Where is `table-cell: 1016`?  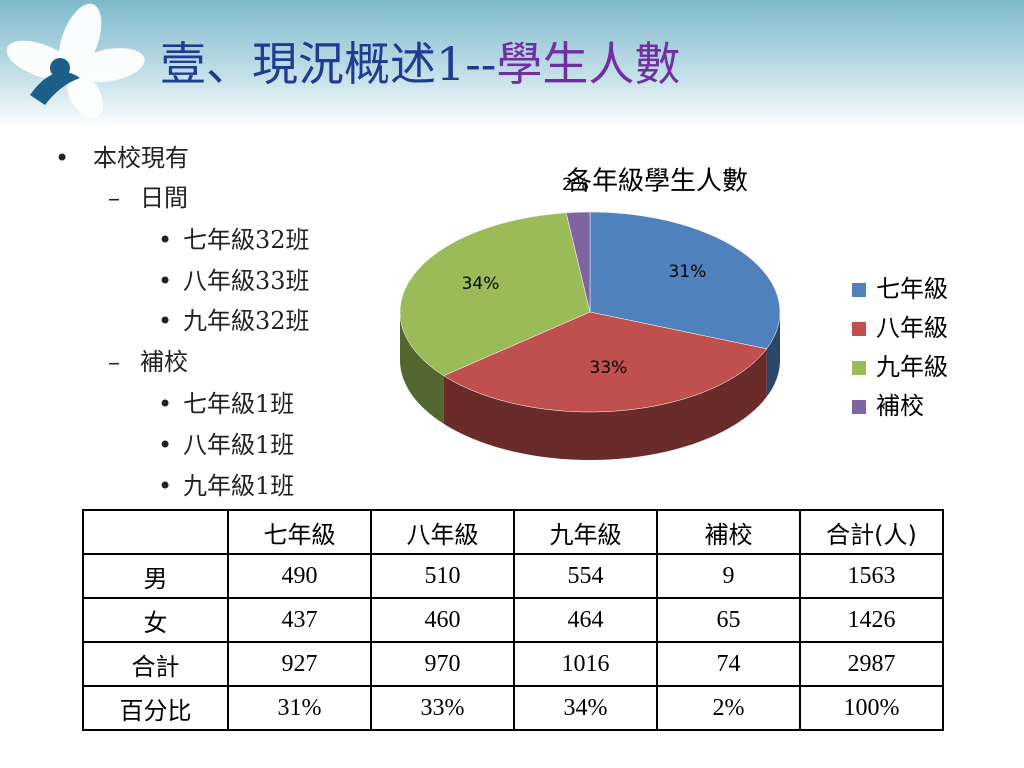 table-cell: 1016 is located at coordinates (585, 664).